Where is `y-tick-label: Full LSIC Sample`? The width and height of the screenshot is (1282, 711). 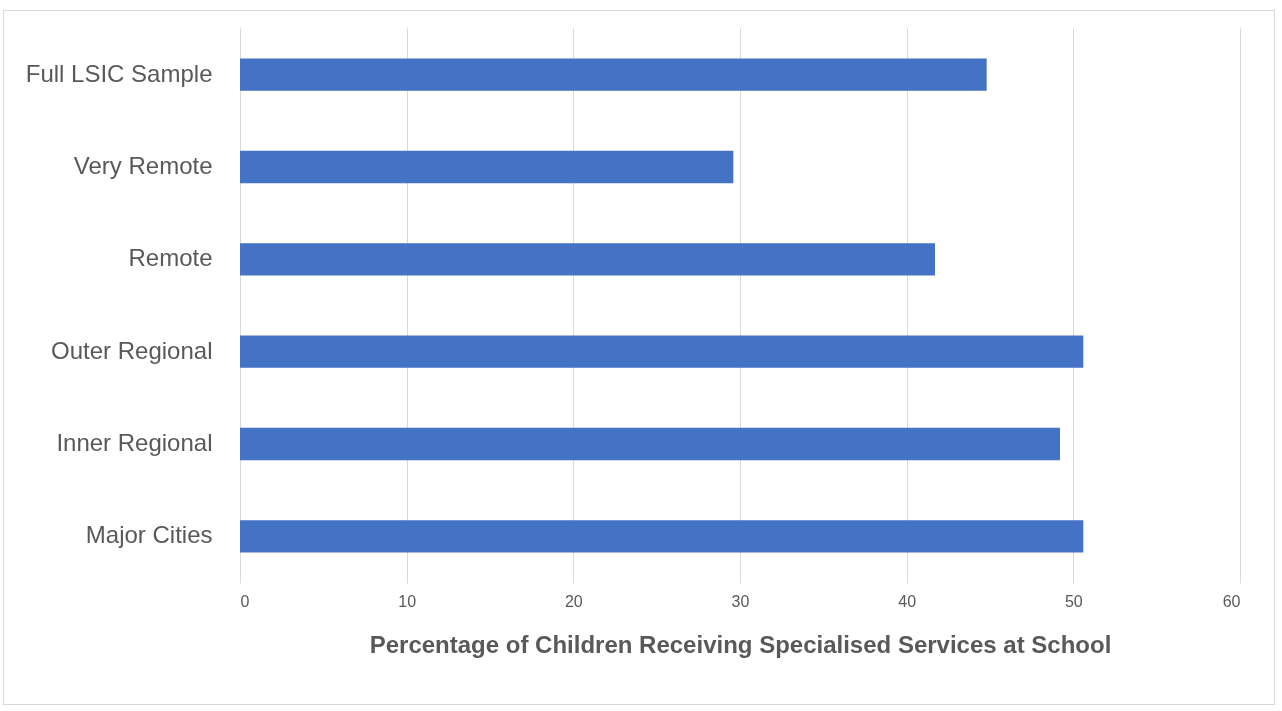
y-tick-label: Full LSIC Sample is located at coordinates (119, 73).